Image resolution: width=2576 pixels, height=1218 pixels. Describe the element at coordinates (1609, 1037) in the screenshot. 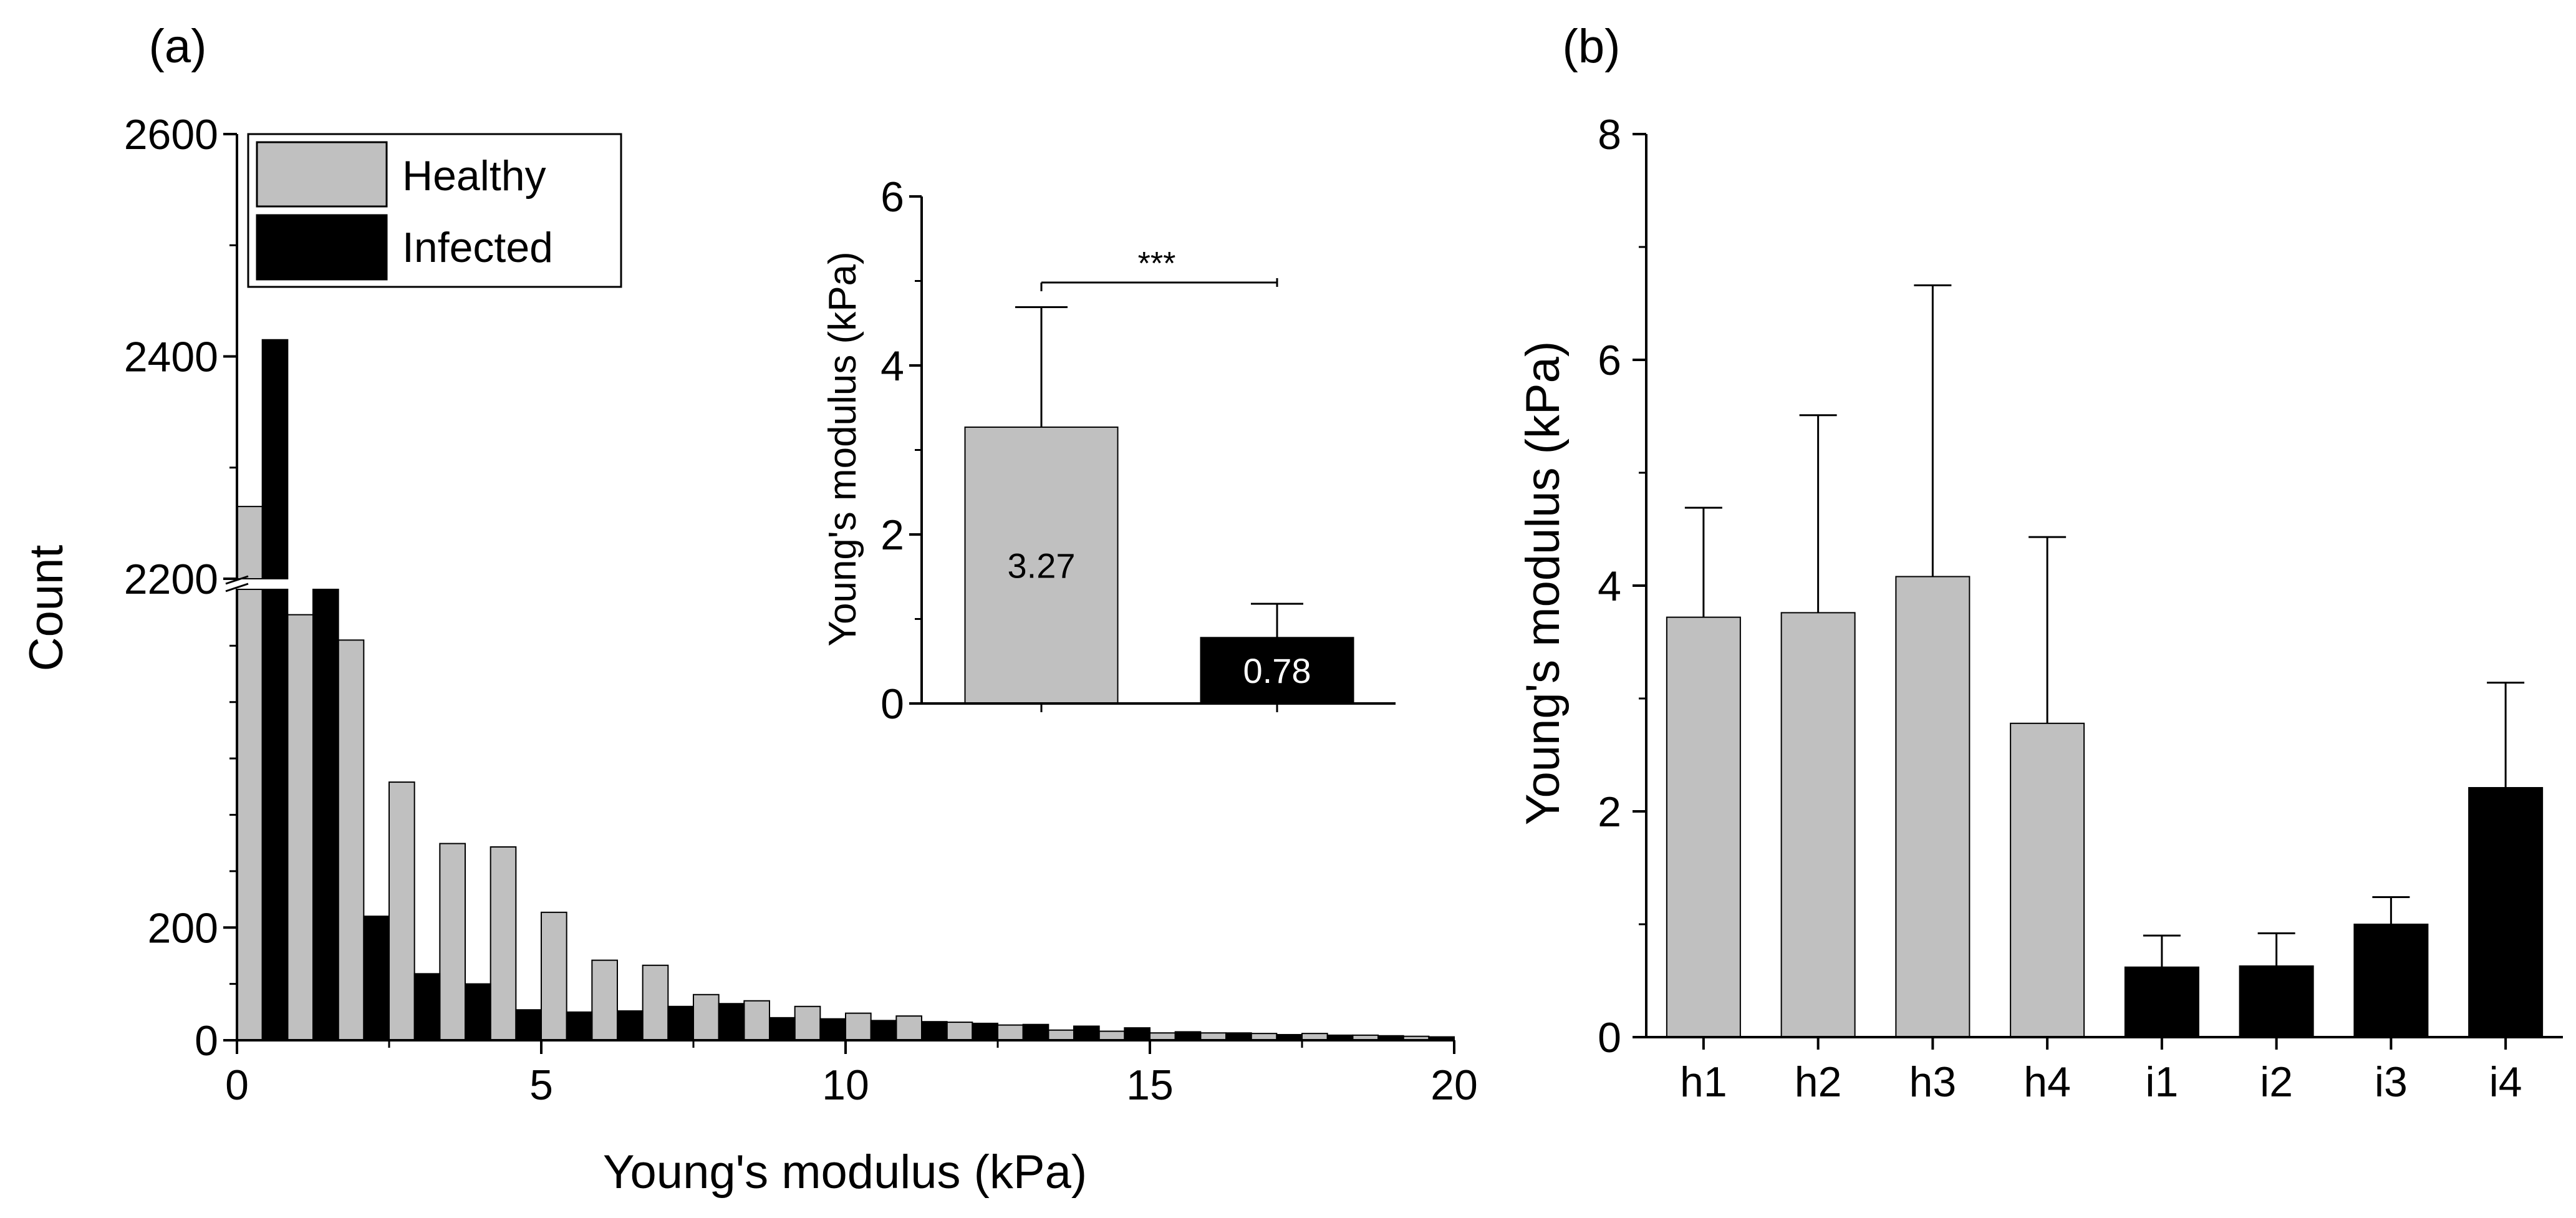

I see `y-tick-label-b: 0` at that location.